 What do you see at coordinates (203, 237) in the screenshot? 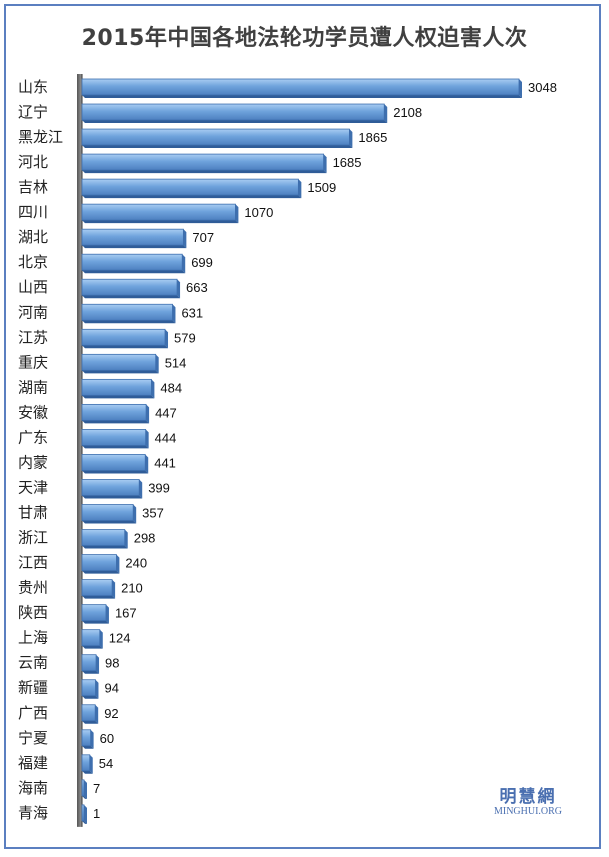
I see `value-label: 707` at bounding box center [203, 237].